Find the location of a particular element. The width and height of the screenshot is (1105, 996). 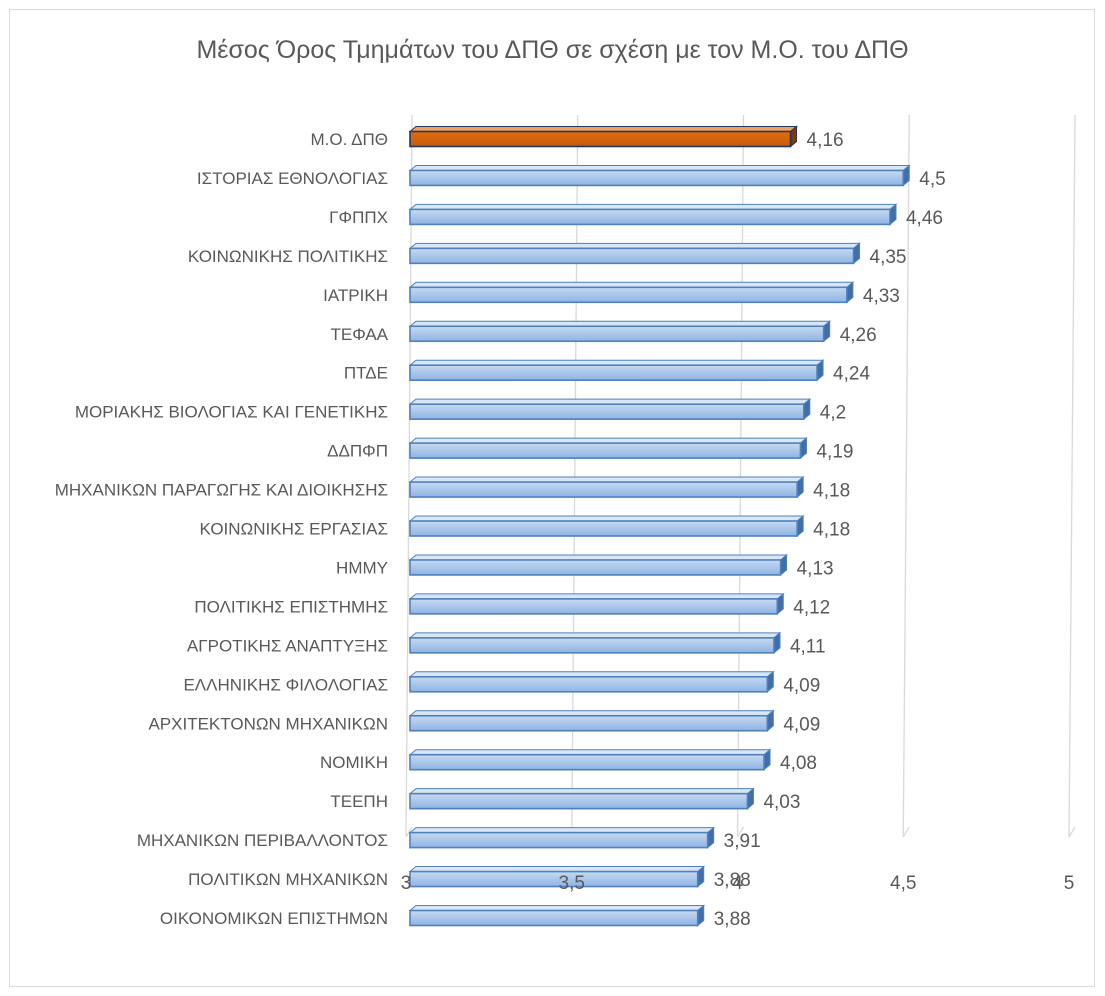

data-label: 4,08 is located at coordinates (798, 763).